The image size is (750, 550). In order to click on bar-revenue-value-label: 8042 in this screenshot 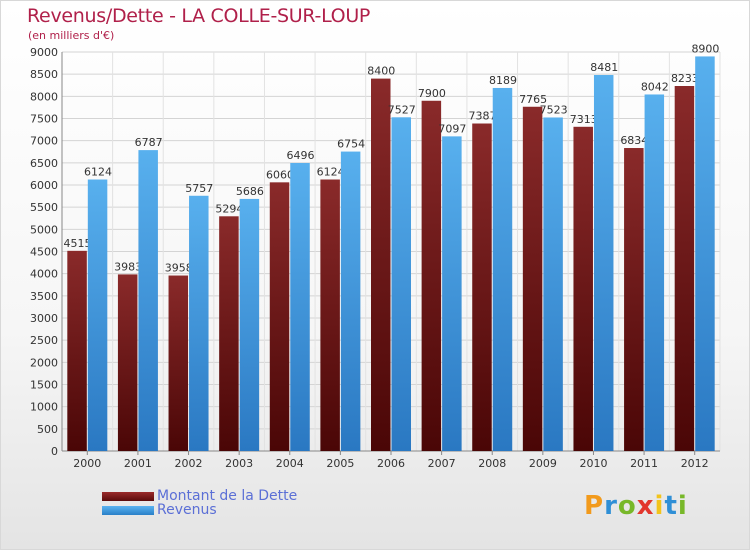, I will do `click(655, 86)`.